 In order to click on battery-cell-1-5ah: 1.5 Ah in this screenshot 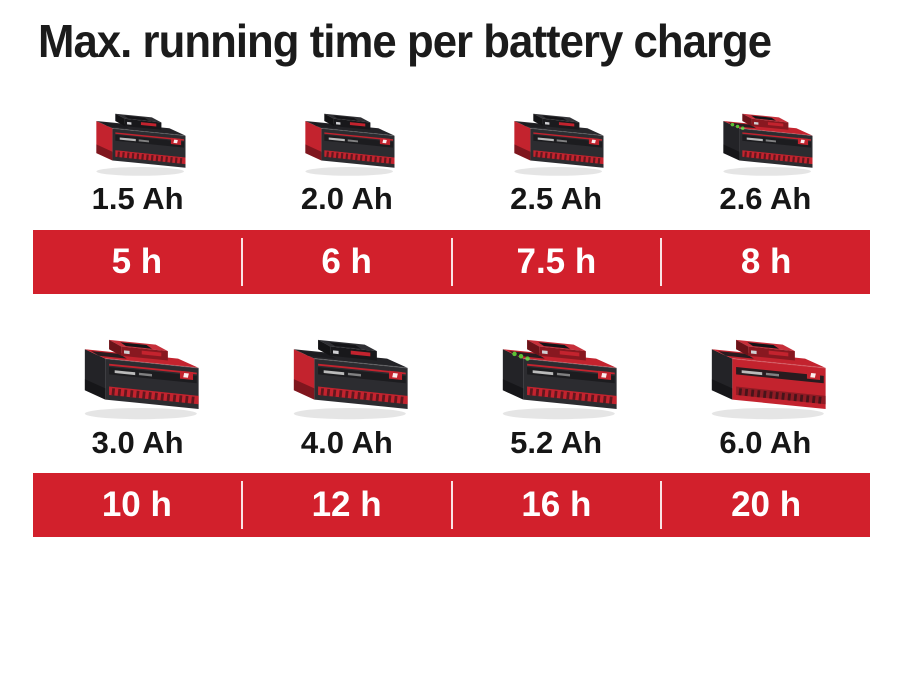, I will do `click(137, 159)`.